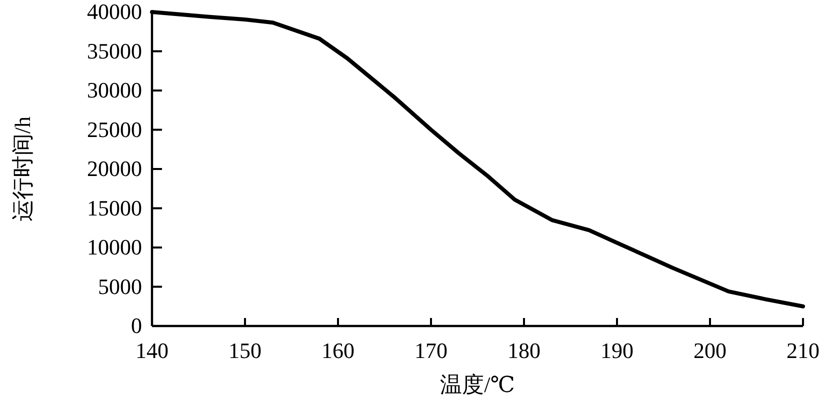 This screenshot has width=828, height=407. What do you see at coordinates (617, 350) in the screenshot?
I see `x-tick-label: 190` at bounding box center [617, 350].